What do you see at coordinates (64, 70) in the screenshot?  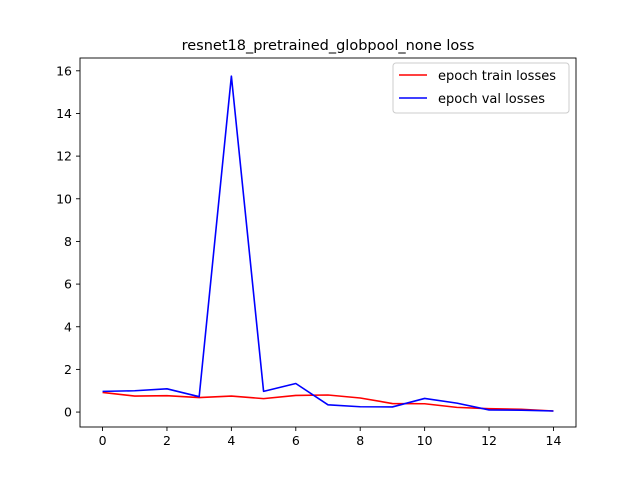 I see `y-tick-label: 16` at bounding box center [64, 70].